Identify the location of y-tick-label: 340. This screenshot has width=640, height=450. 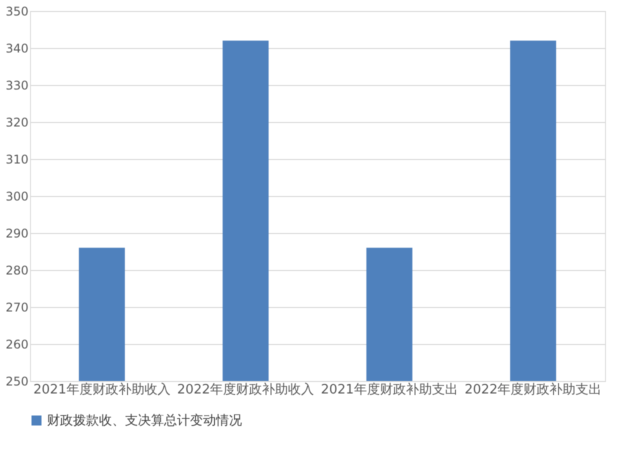
(17, 49).